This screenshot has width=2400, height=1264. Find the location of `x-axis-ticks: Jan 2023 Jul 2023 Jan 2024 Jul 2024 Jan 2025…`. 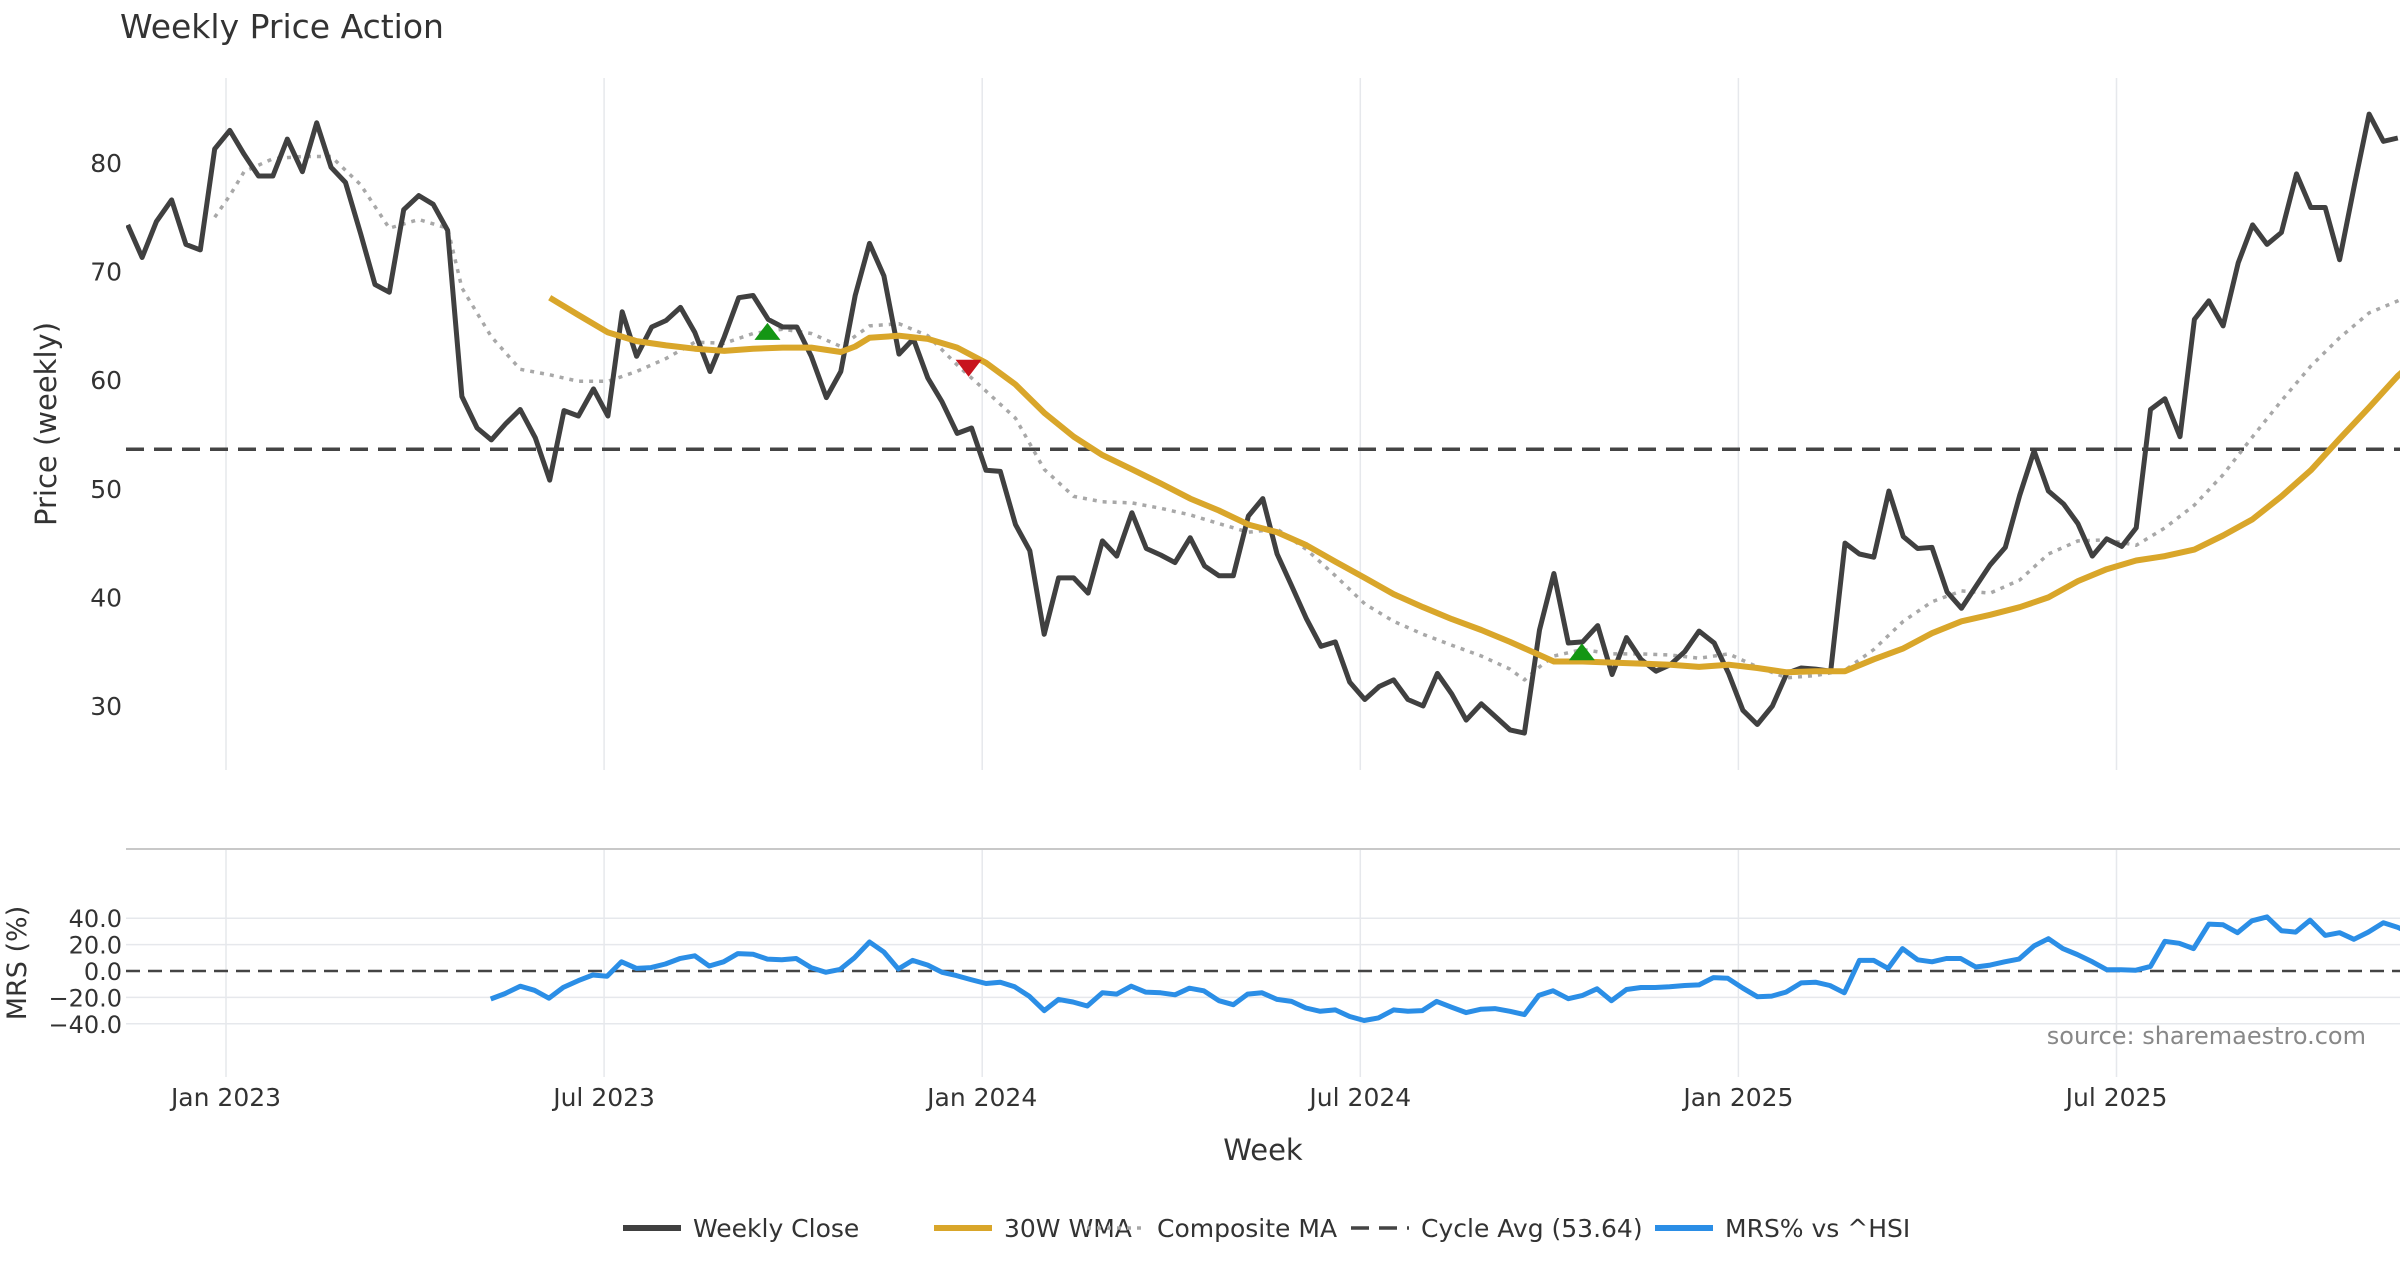

x-axis-ticks: Jan 2023 Jul 2023 Jan 2024 Jul 2024 Jan 2025… is located at coordinates (1168, 1097).